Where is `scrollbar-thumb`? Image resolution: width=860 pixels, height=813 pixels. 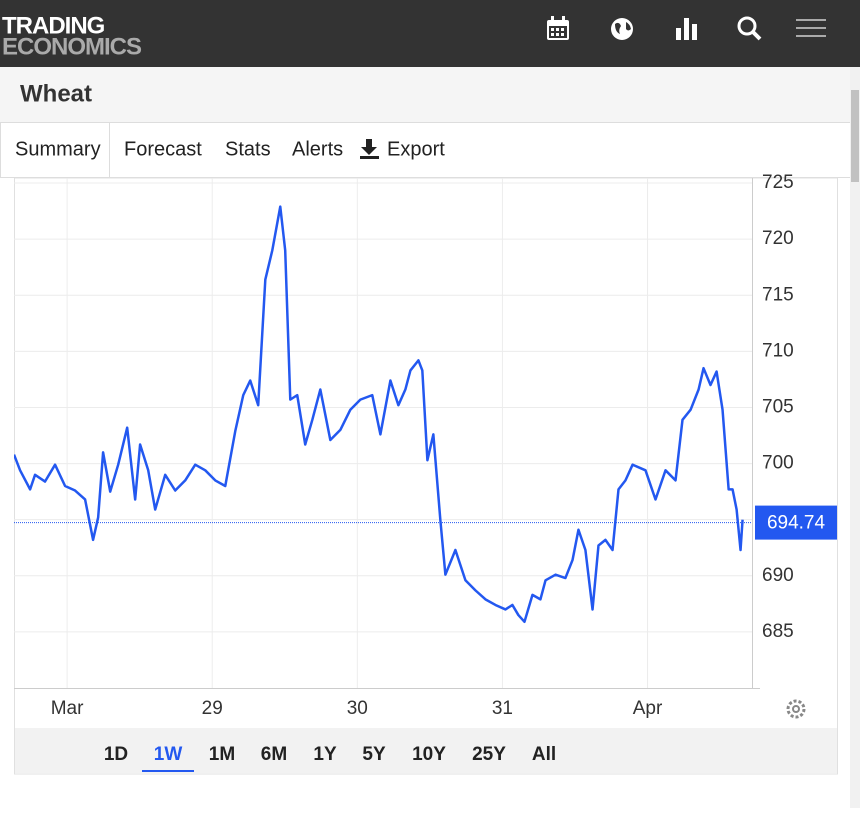 scrollbar-thumb is located at coordinates (855, 136).